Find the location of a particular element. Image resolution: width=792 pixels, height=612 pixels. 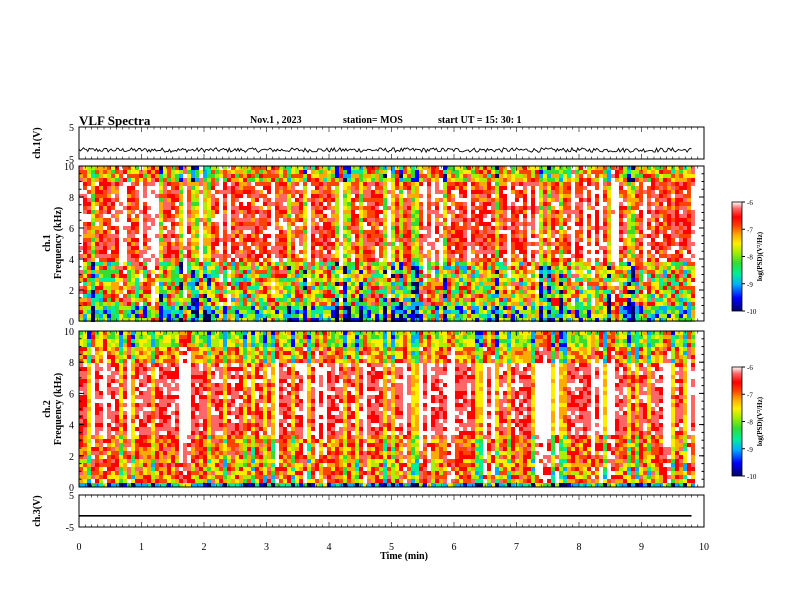

x-tick-label: 0 is located at coordinates (79, 547).